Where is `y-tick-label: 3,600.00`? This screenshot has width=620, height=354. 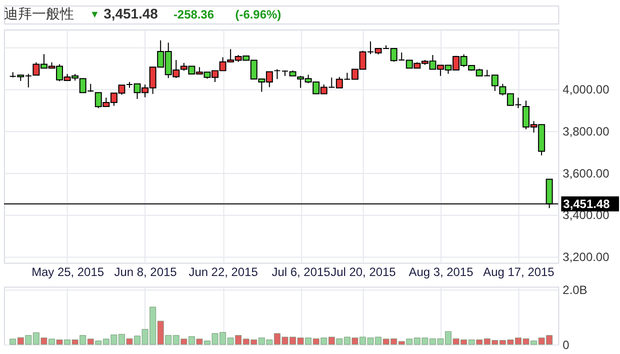 y-tick-label: 3,600.00 is located at coordinates (586, 173).